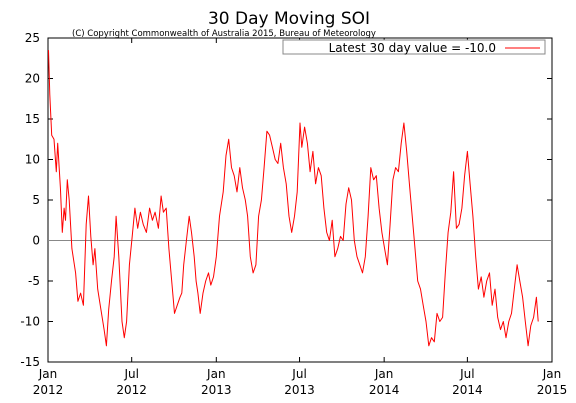 The width and height of the screenshot is (576, 403). What do you see at coordinates (32, 160) in the screenshot?
I see `y-tick-label: 10` at bounding box center [32, 160].